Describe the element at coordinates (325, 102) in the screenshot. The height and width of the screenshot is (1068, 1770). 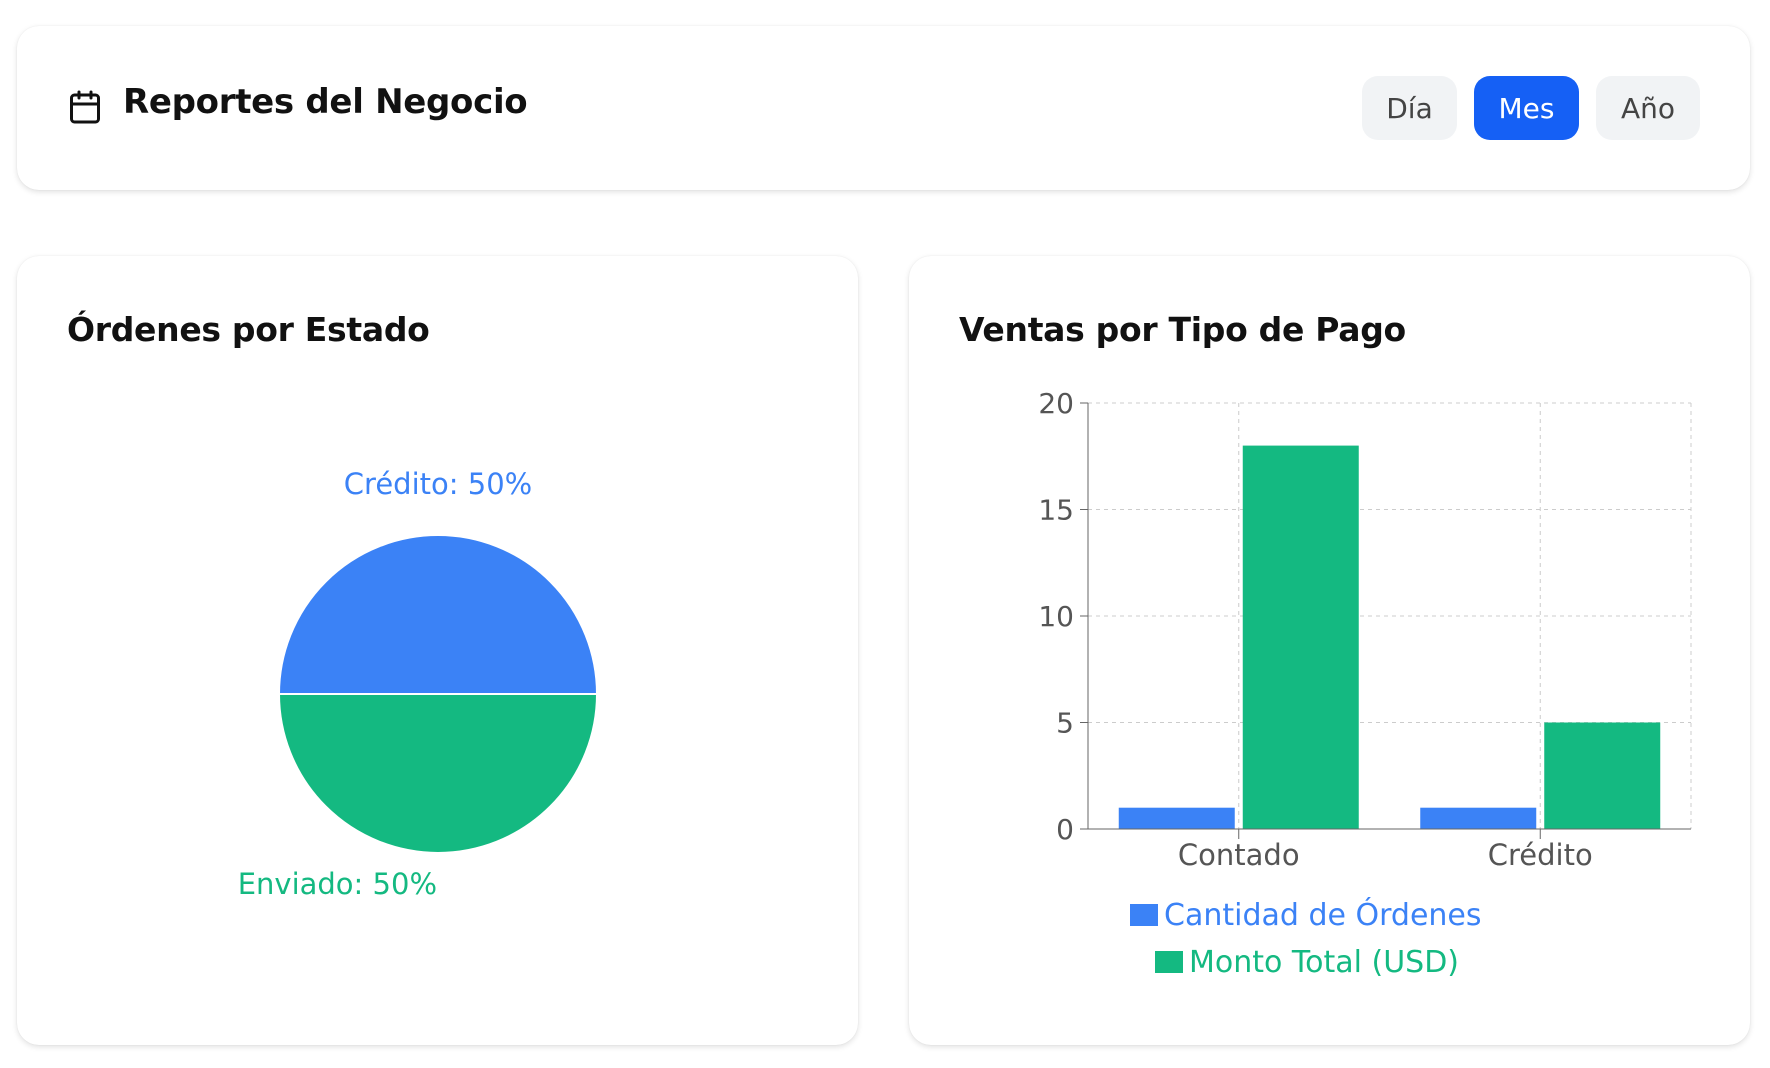
I see `page-title: Reportes del Negocio` at that location.